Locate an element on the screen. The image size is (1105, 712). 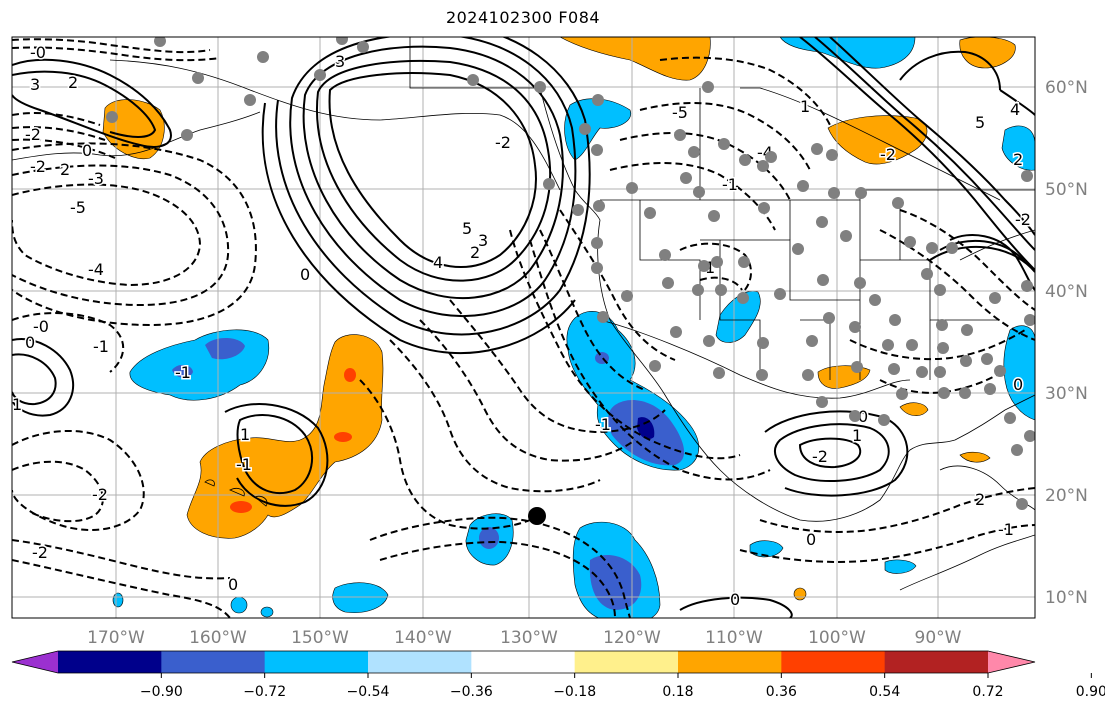
orange-spot-pacific is located at coordinates (800, 594).